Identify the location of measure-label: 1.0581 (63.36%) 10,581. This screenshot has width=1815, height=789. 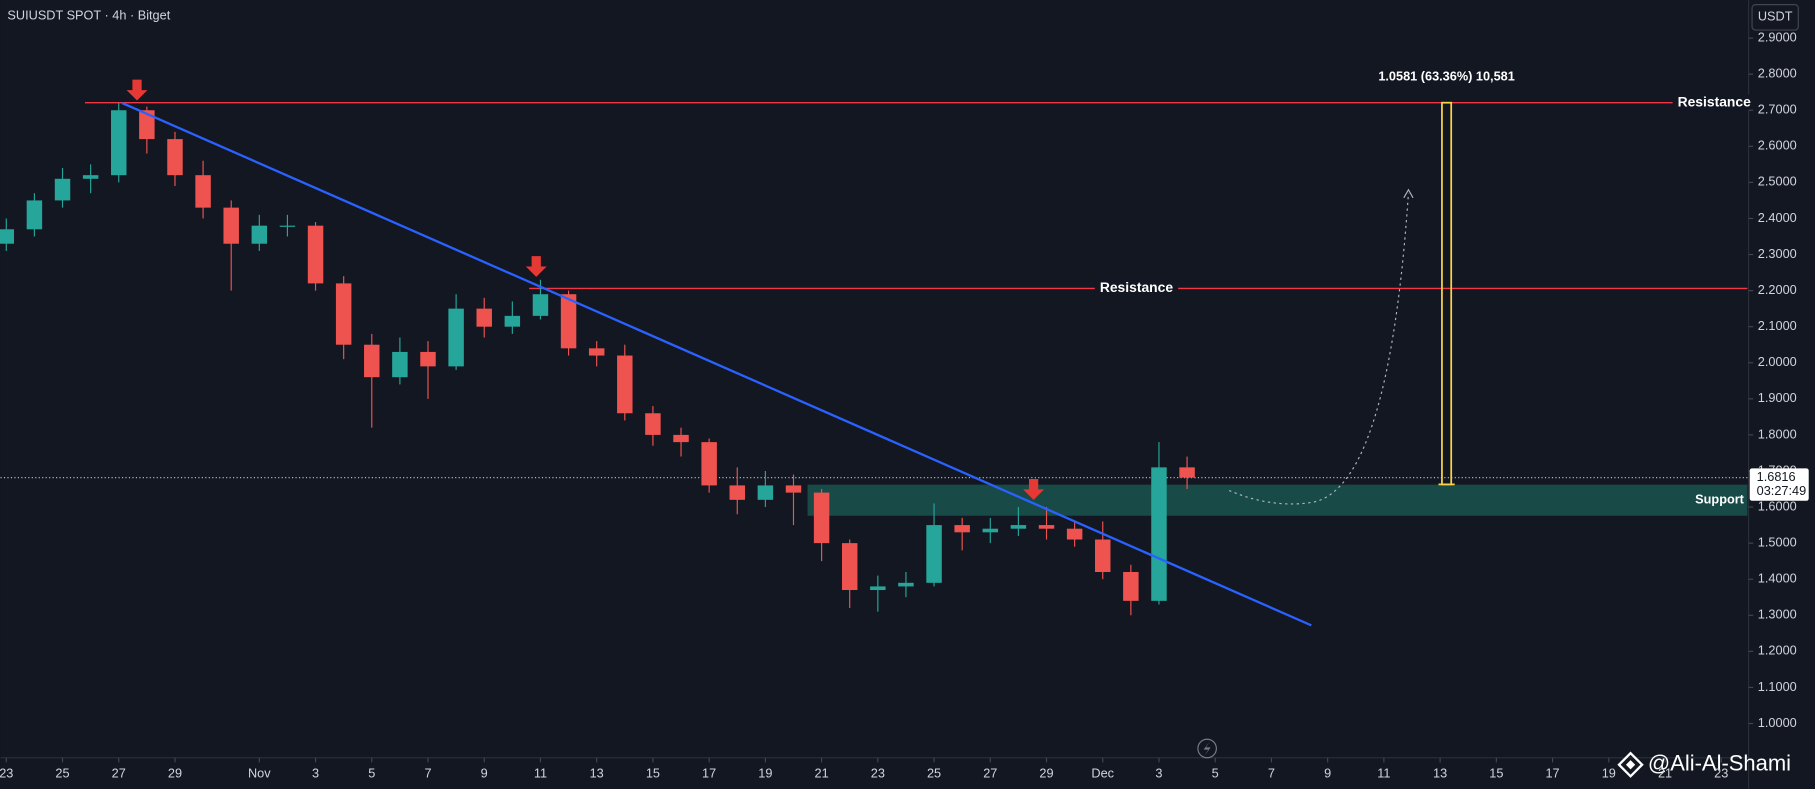
(1446, 76).